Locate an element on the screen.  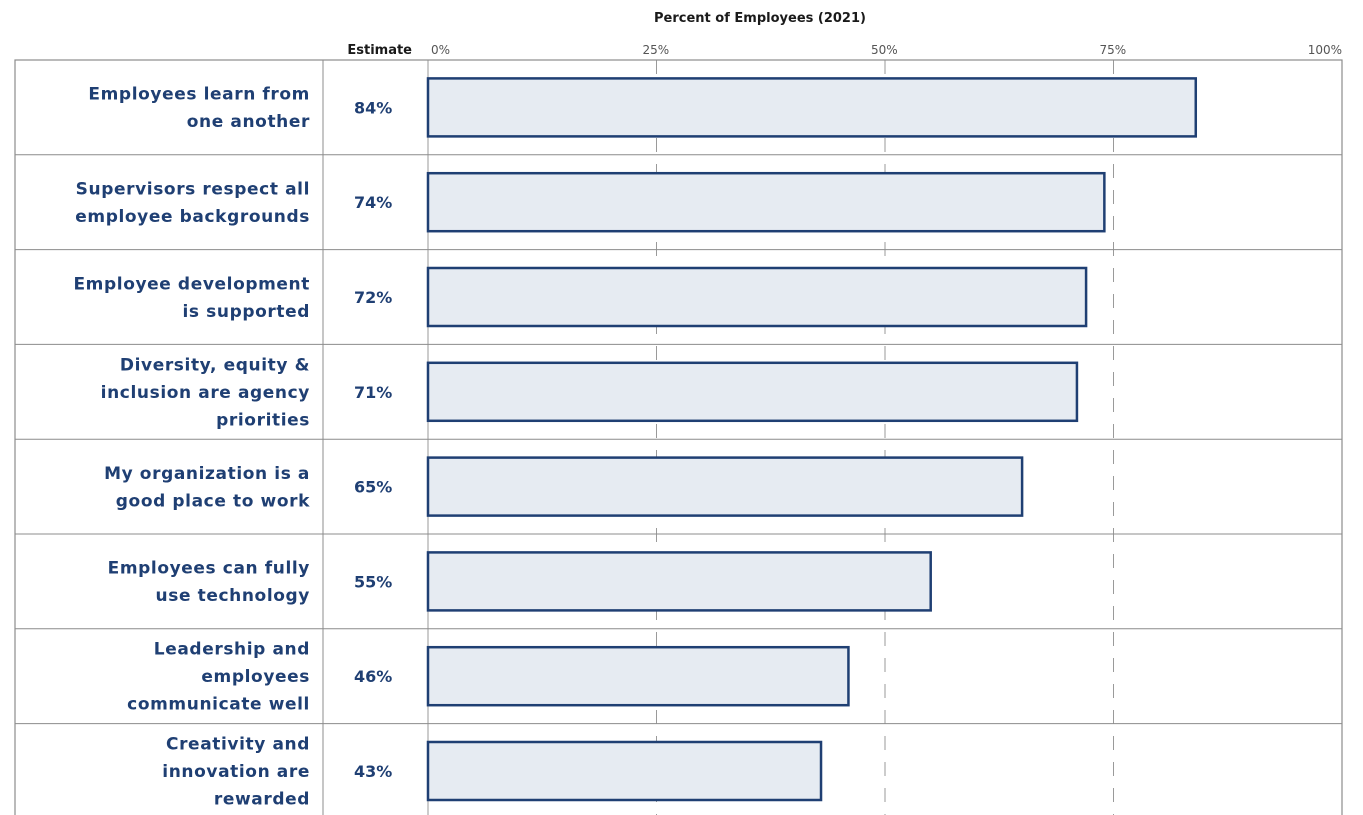
category-label: My organization is a good place to work is located at coordinates (207, 488).